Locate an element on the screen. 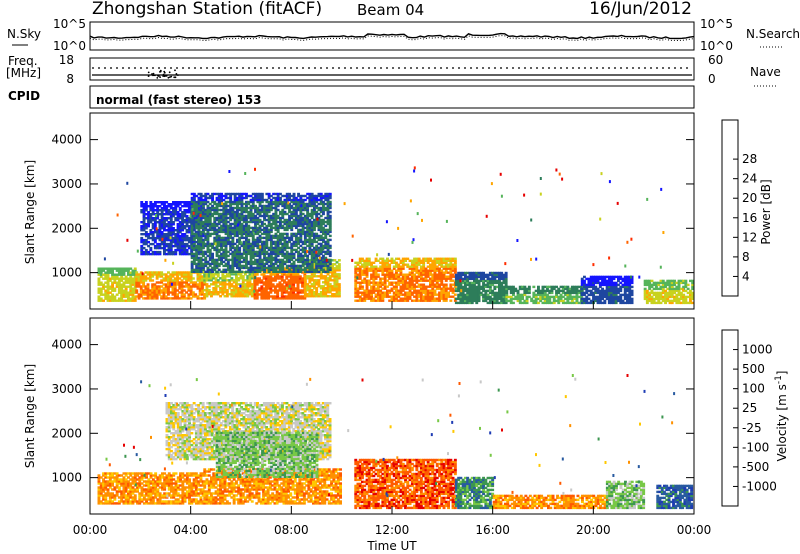  cpid-value: normal (fast stereo) 153 is located at coordinates (179, 100).